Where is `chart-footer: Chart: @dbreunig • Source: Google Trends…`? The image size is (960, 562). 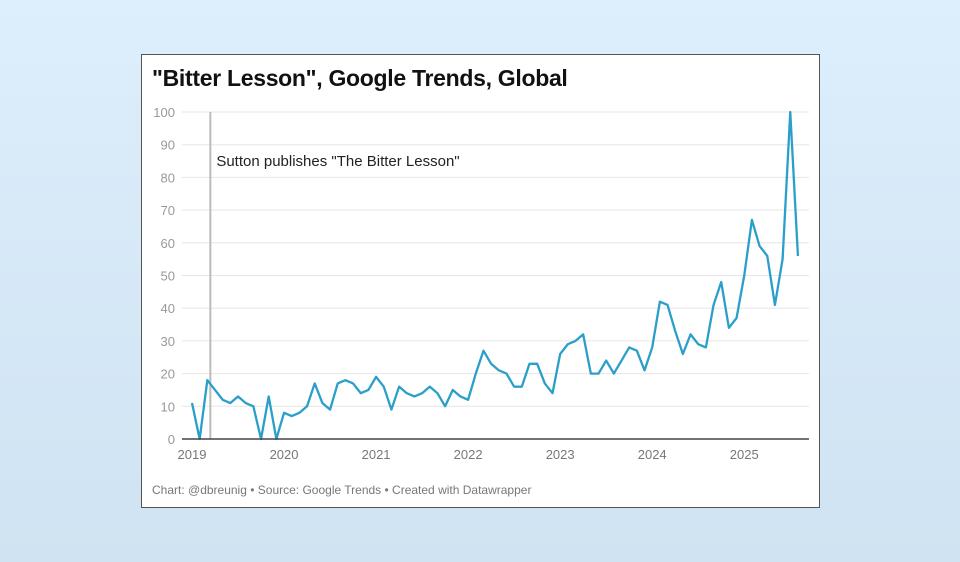 chart-footer: Chart: @dbreunig • Source: Google Trends… is located at coordinates (342, 490).